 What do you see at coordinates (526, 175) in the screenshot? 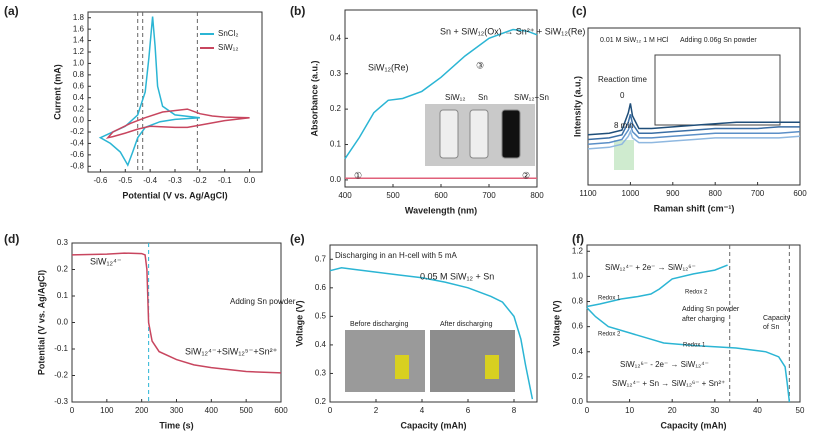
I see `annotation: ②` at bounding box center [526, 175].